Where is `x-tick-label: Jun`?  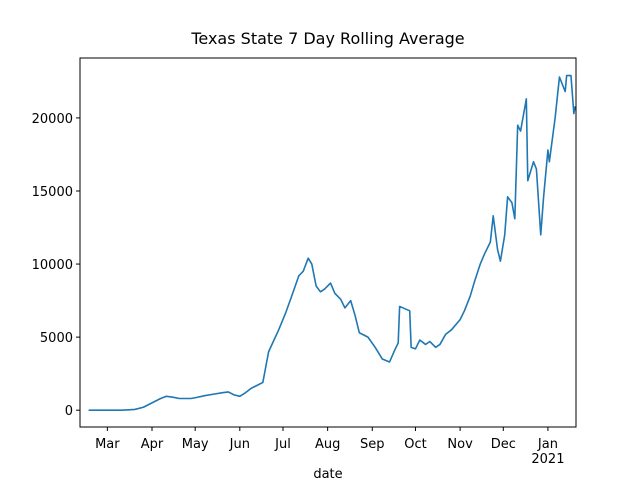 x-tick-label: Jun is located at coordinates (239, 444).